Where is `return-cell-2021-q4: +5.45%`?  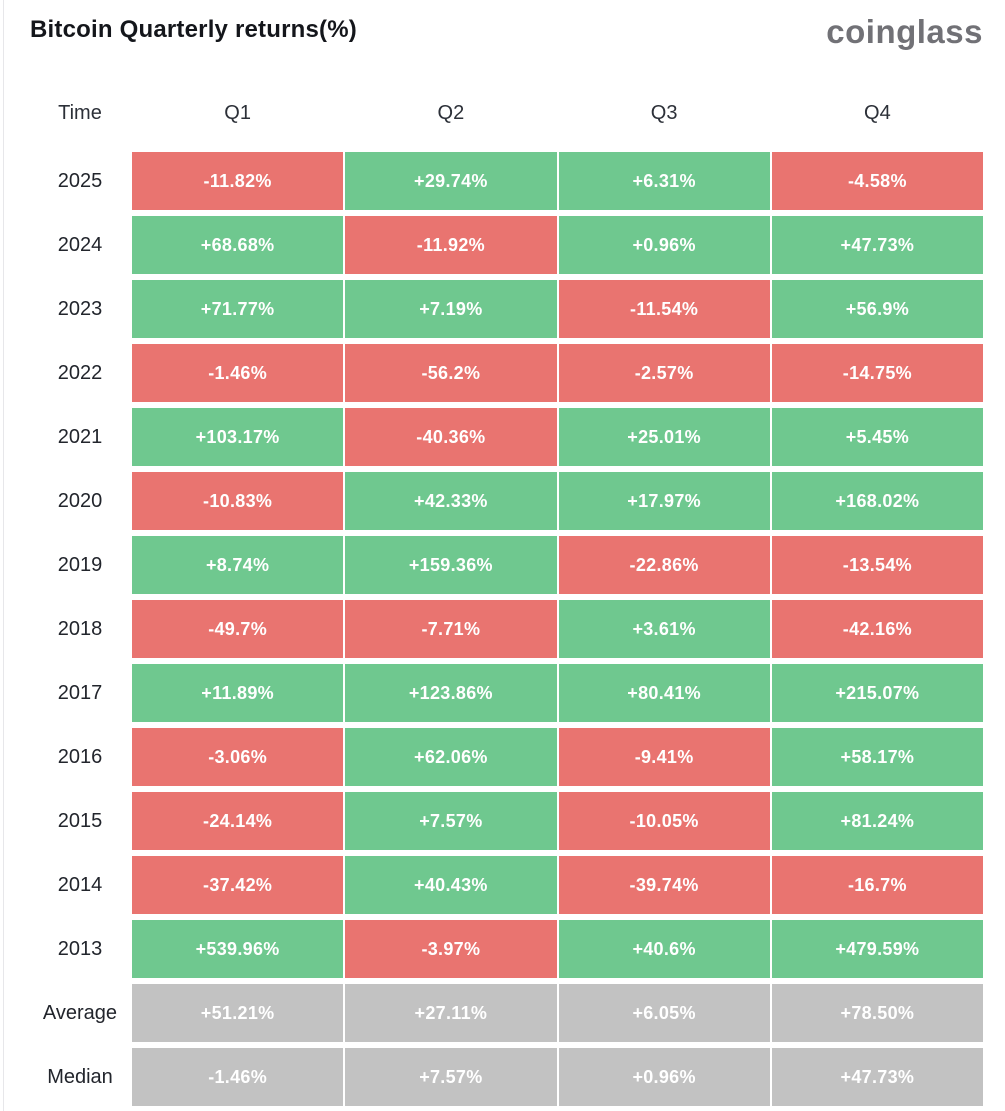 return-cell-2021-q4: +5.45% is located at coordinates (877, 437).